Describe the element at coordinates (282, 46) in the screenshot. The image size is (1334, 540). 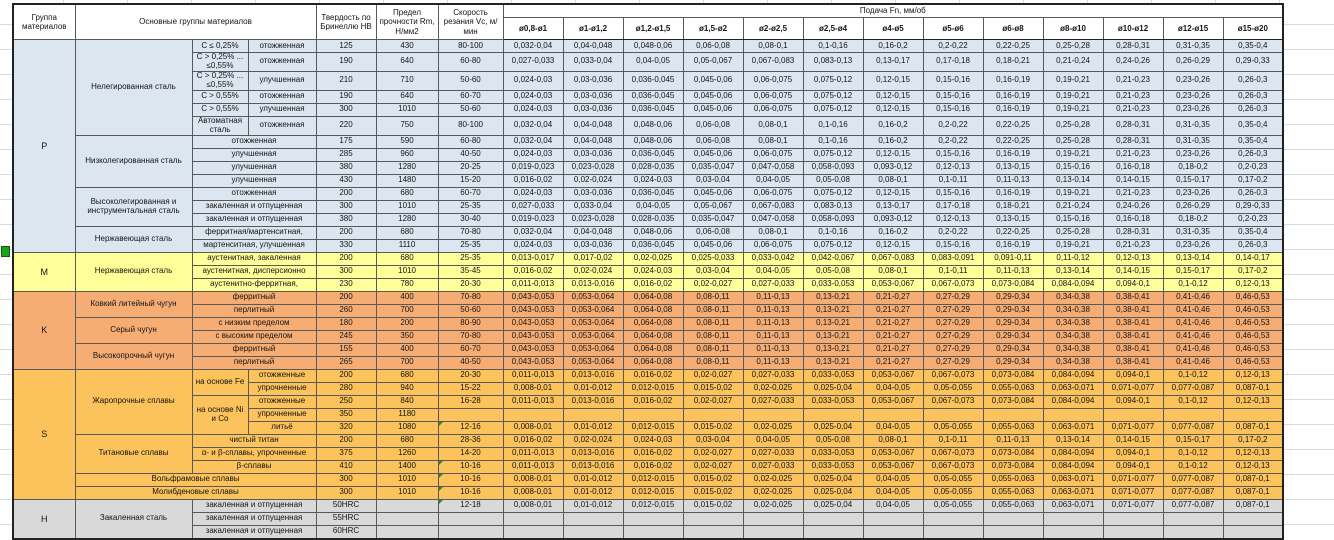
I see `material-cell: отожженная` at that location.